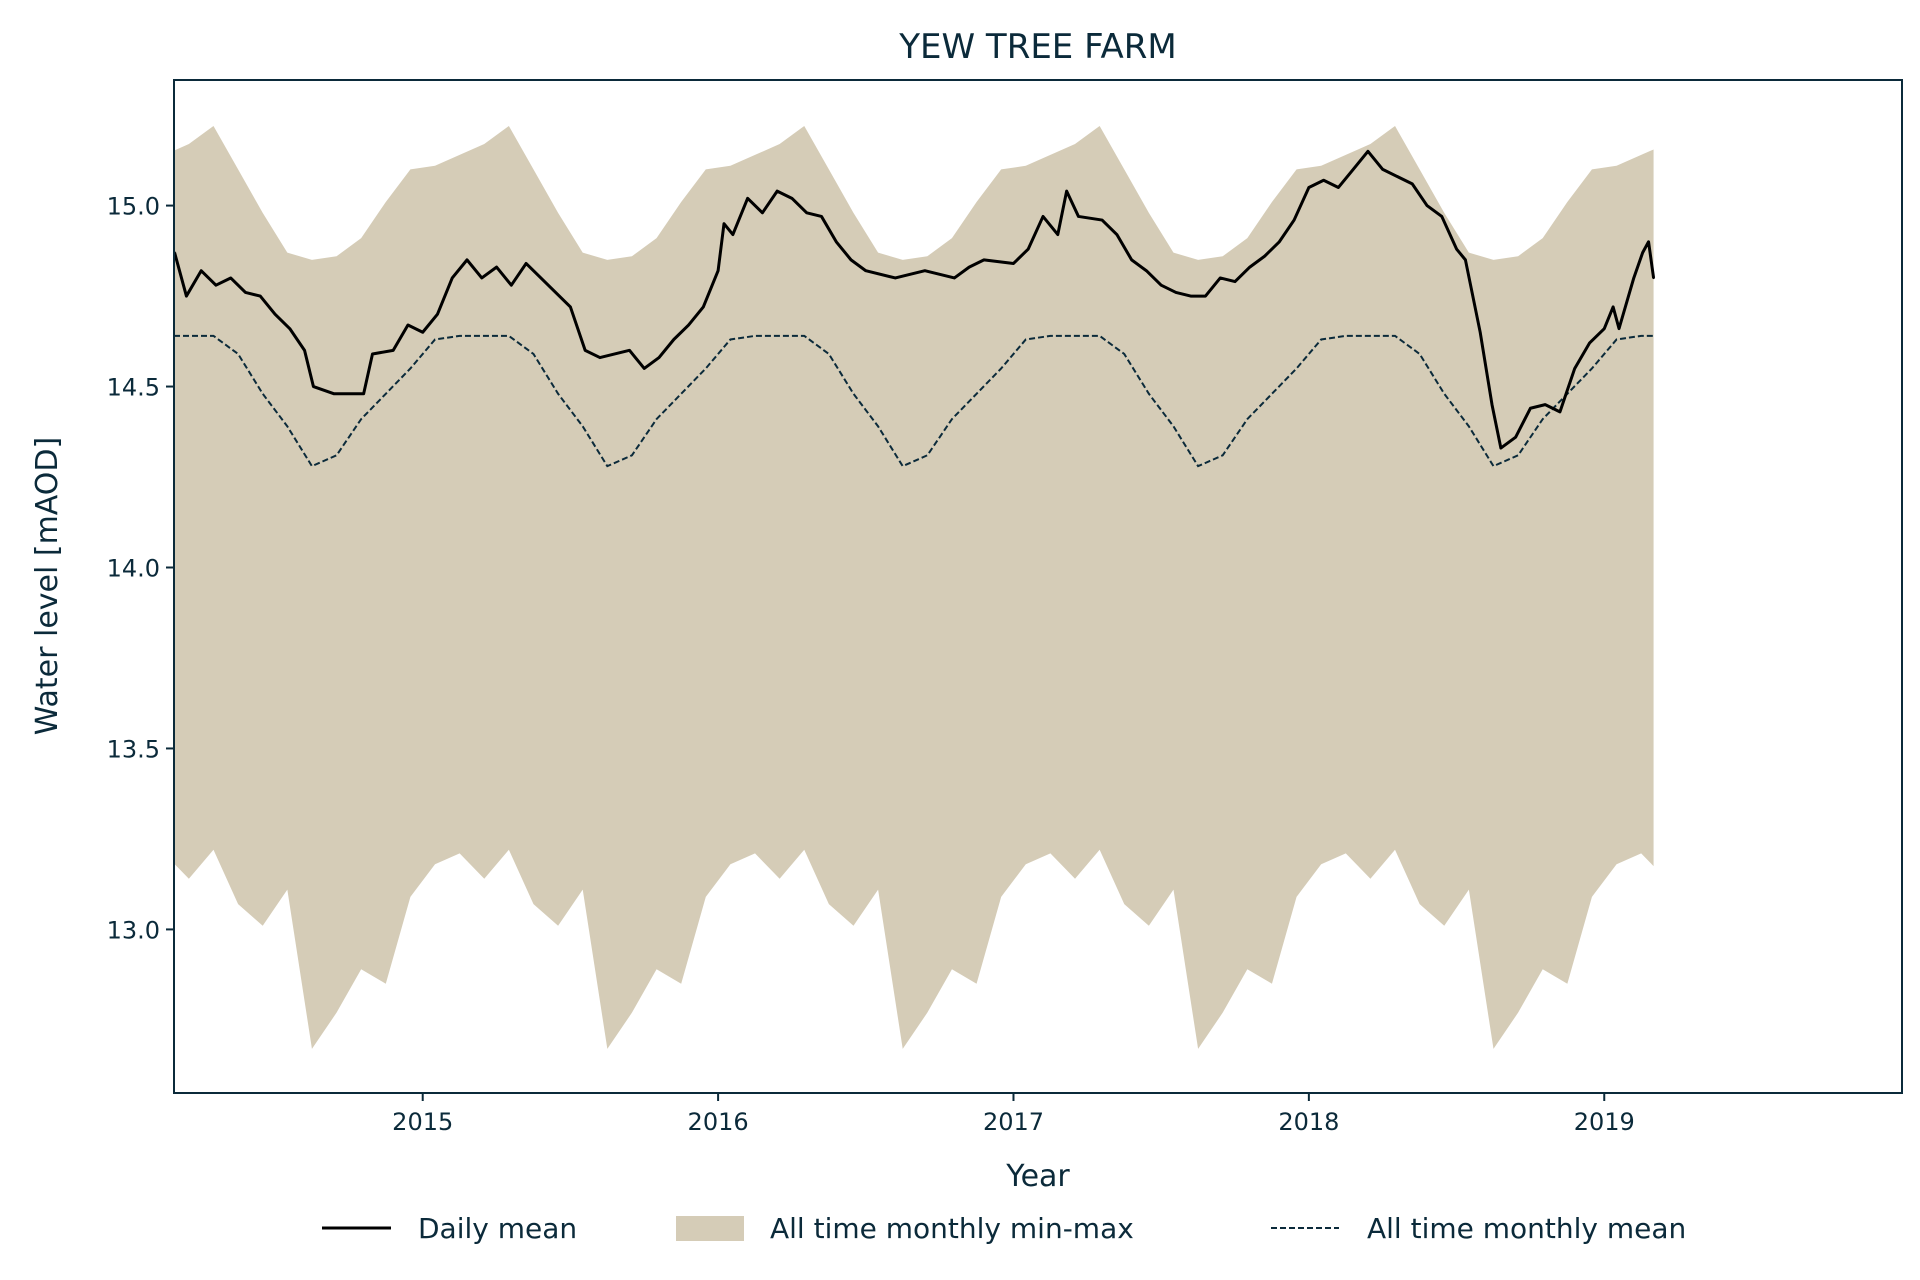 The height and width of the screenshot is (1280, 1920). I want to click on x-tick-label: 2018, so click(1308, 1122).